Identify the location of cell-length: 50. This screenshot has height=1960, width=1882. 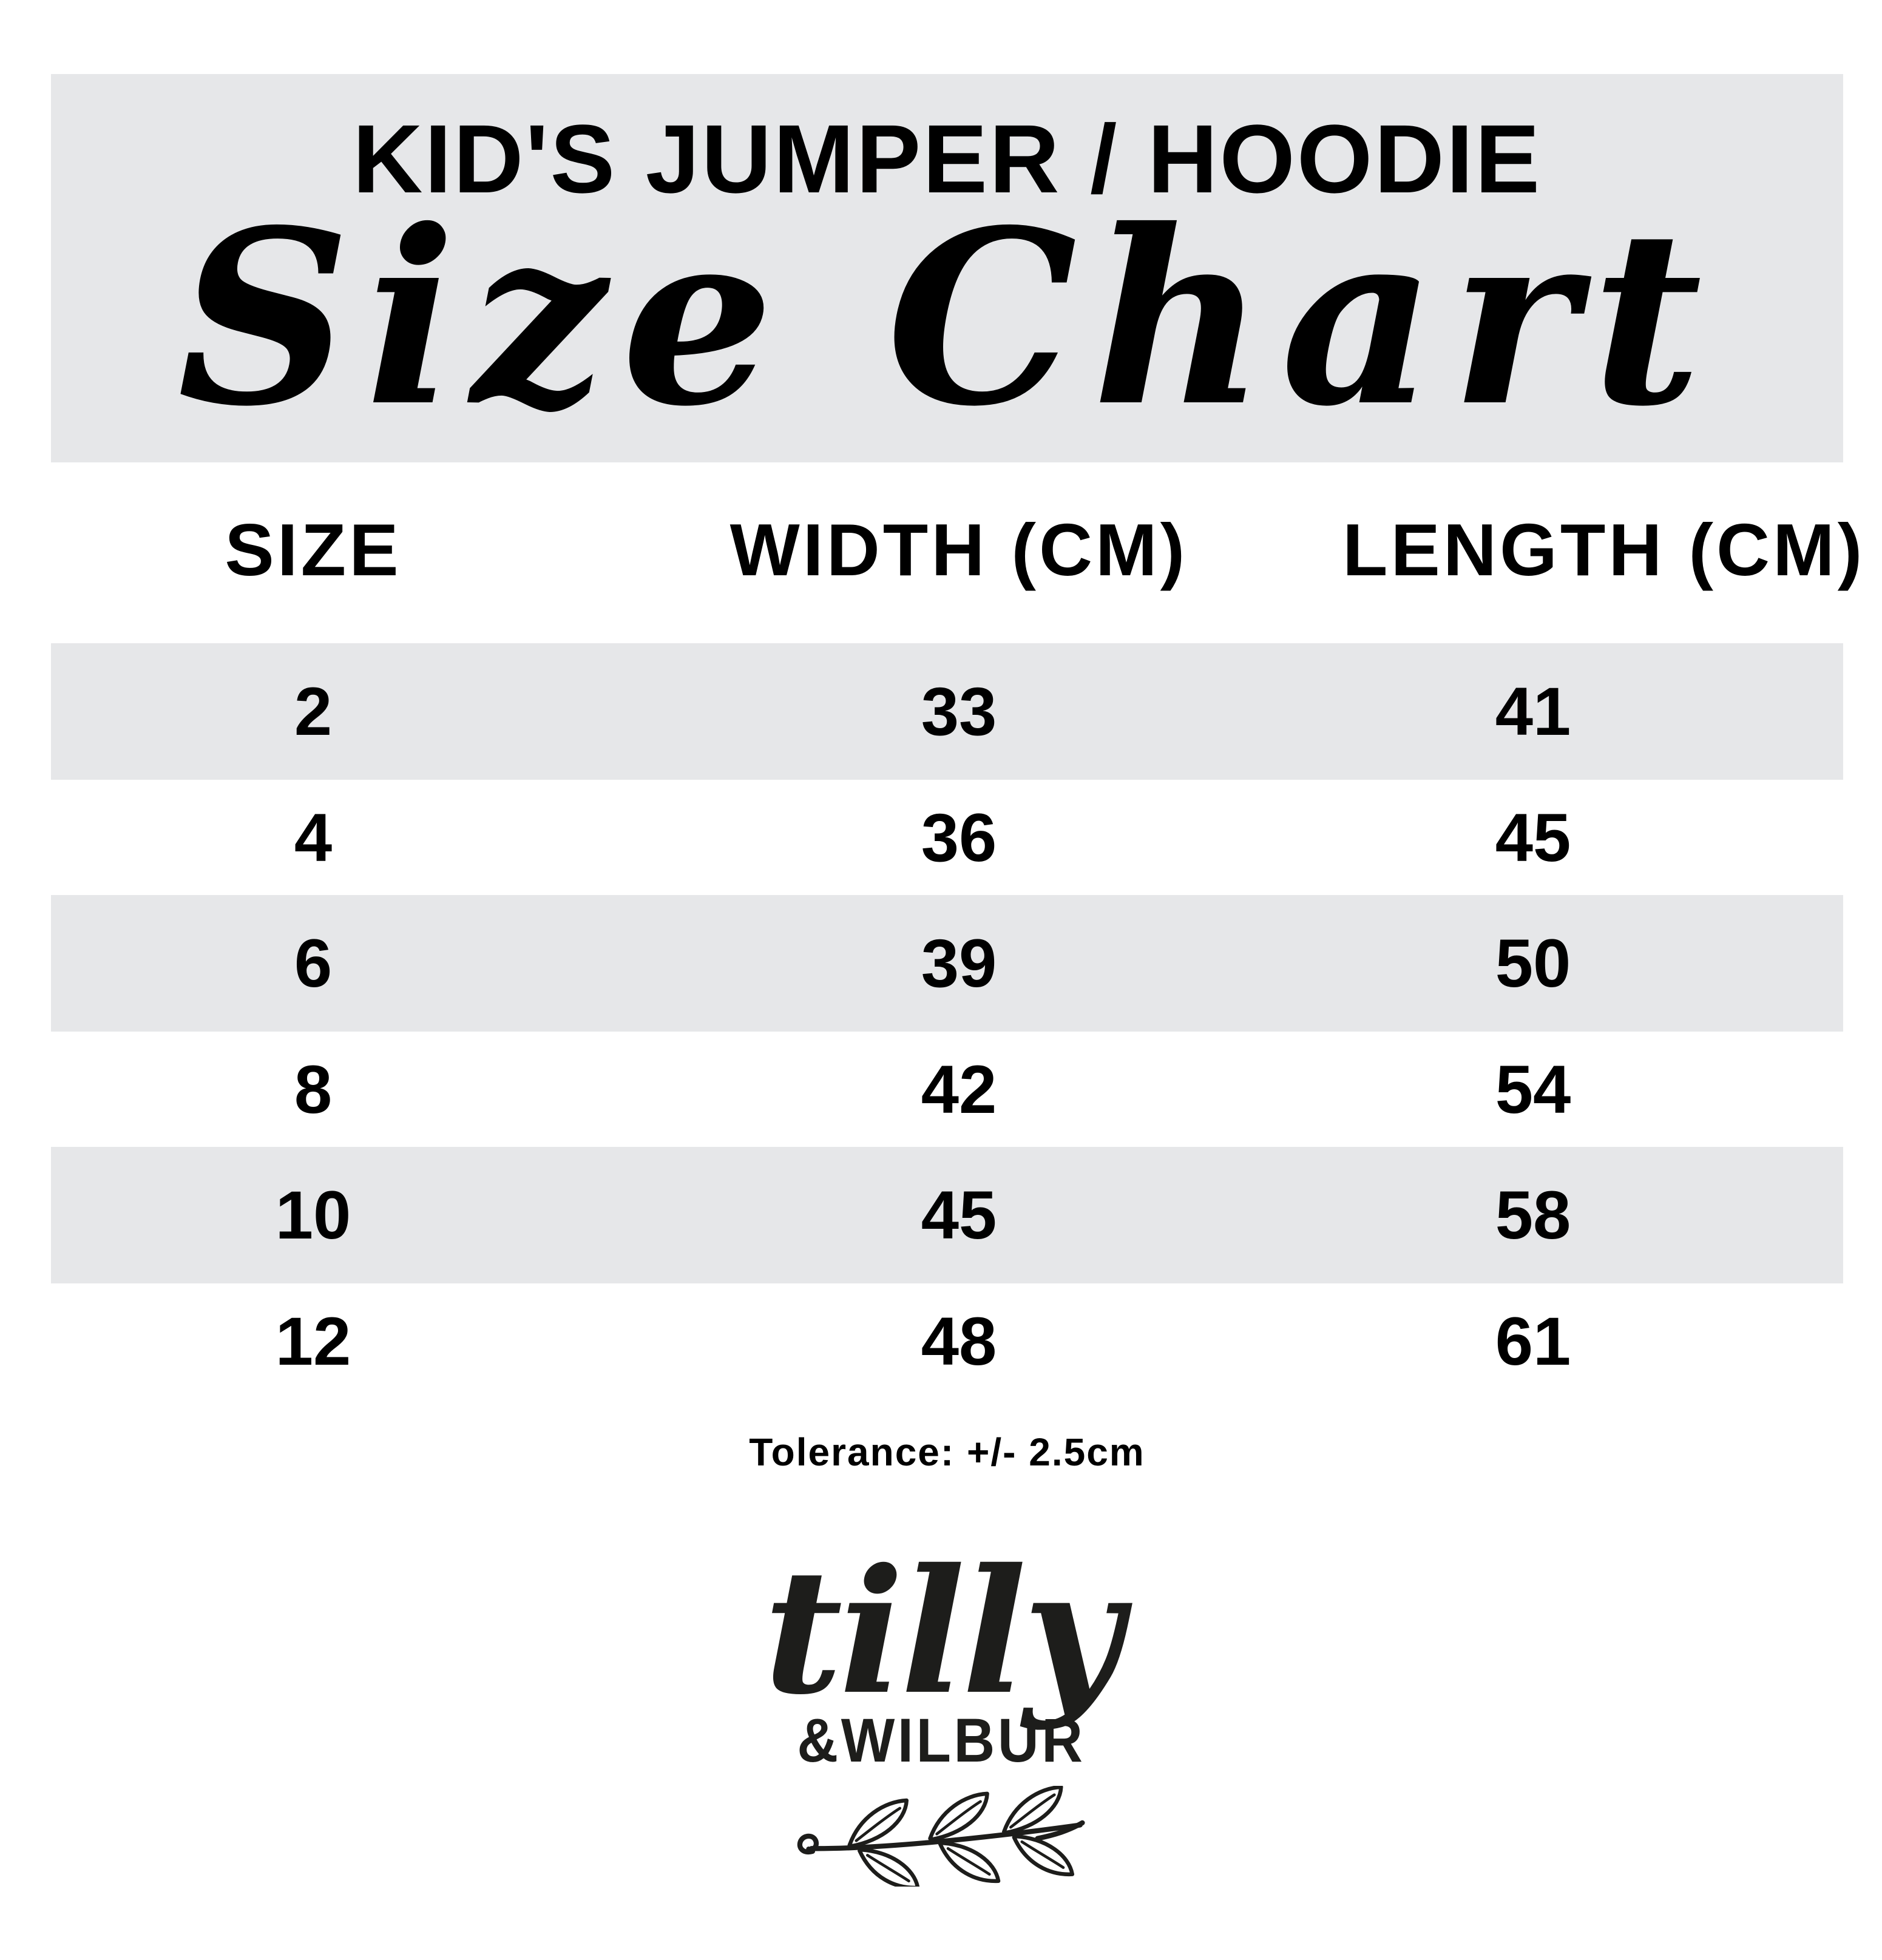
(1533, 963).